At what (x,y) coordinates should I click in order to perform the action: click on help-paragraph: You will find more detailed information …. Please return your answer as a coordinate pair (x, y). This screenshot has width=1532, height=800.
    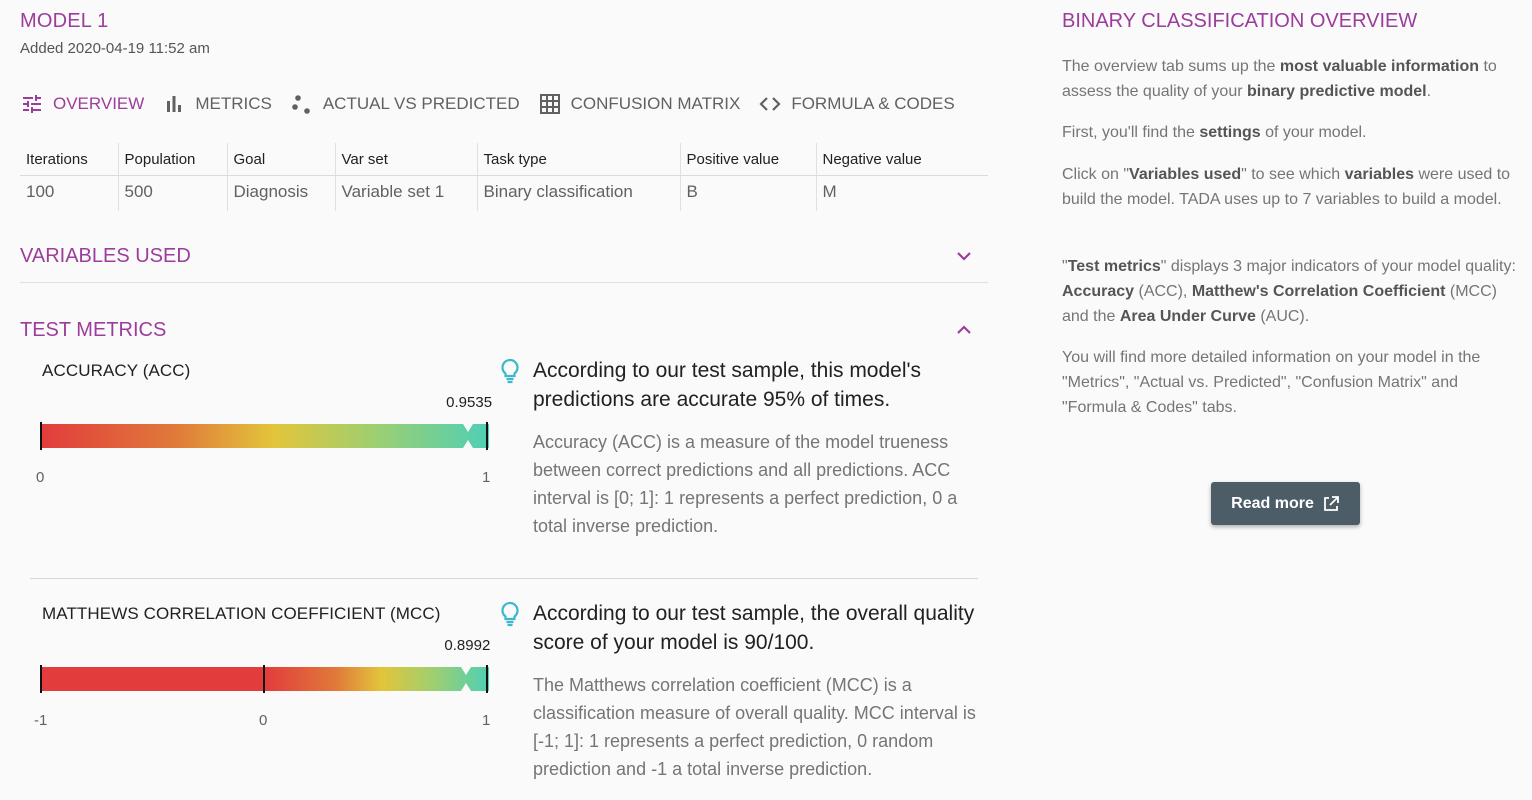
    Looking at the image, I should click on (1271, 382).